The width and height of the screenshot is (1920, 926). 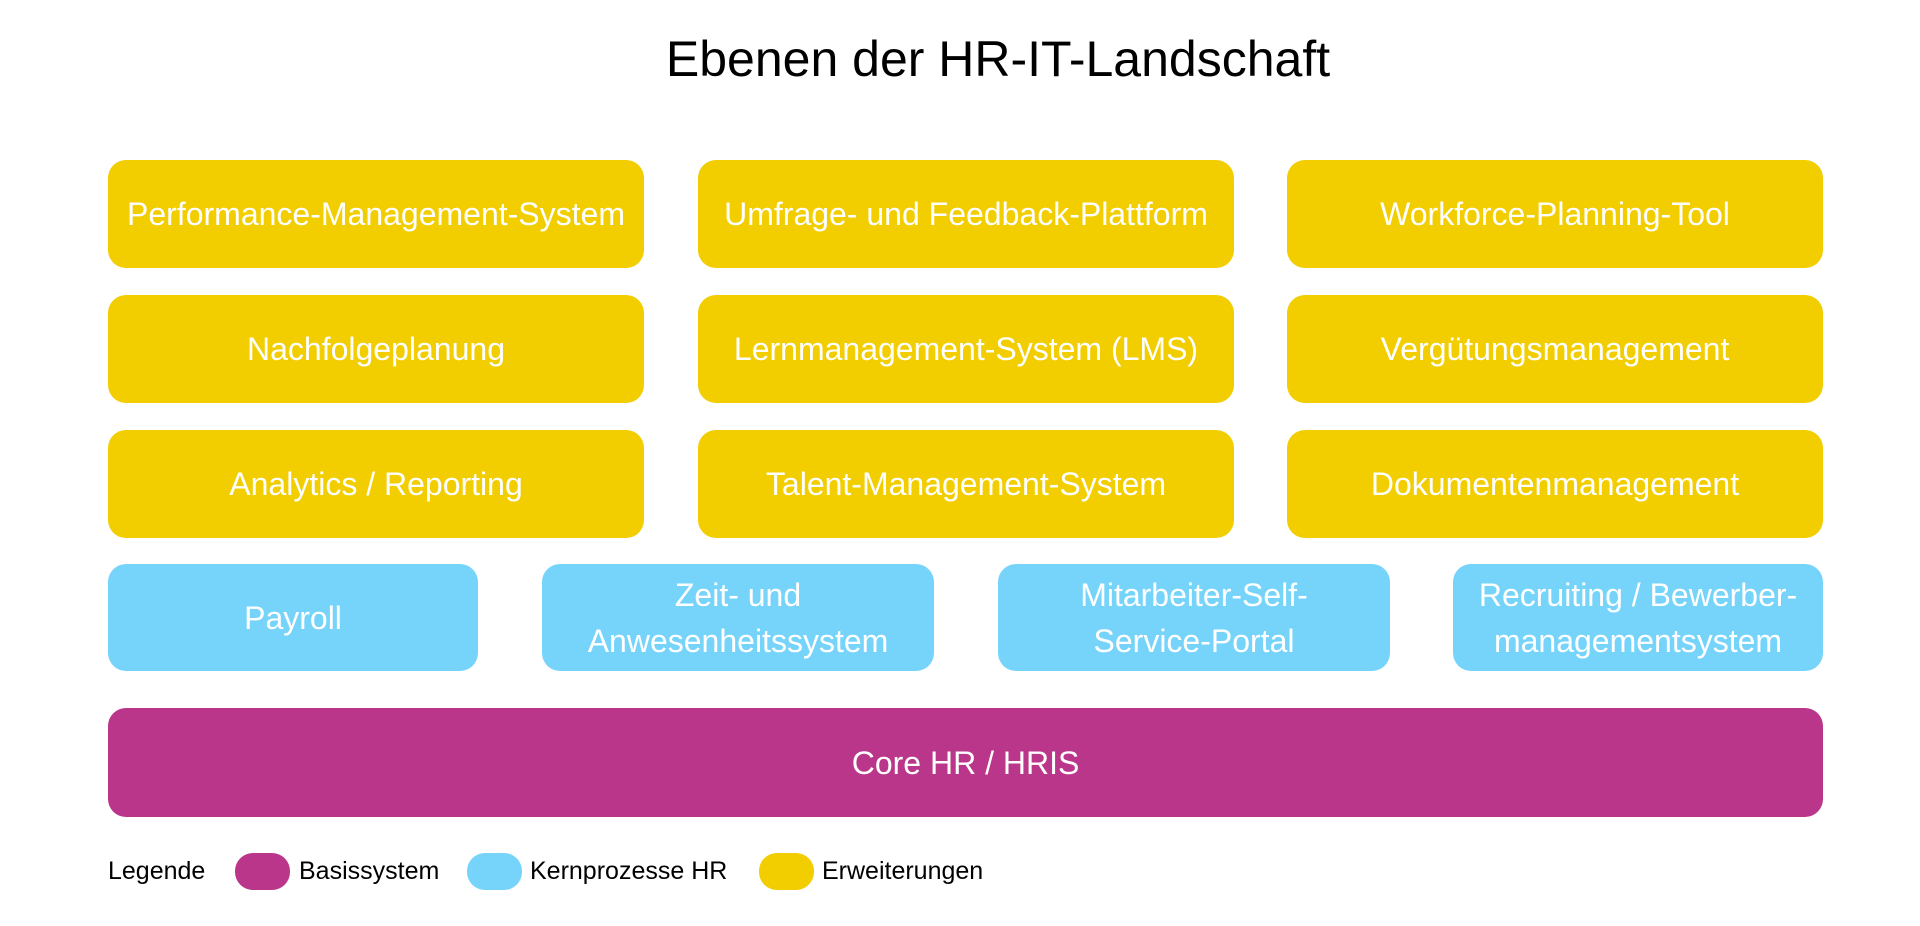 What do you see at coordinates (376, 484) in the screenshot?
I see `extension-box: Analytics / Reporting` at bounding box center [376, 484].